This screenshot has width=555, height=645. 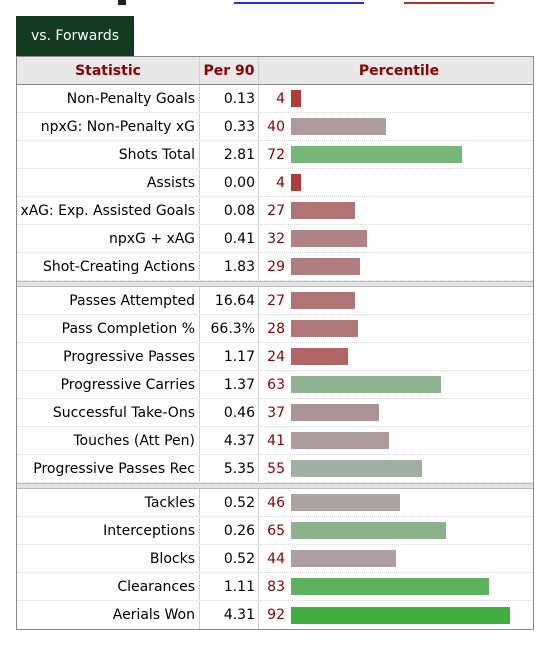 I want to click on percentile-cell: 4, so click(x=396, y=182).